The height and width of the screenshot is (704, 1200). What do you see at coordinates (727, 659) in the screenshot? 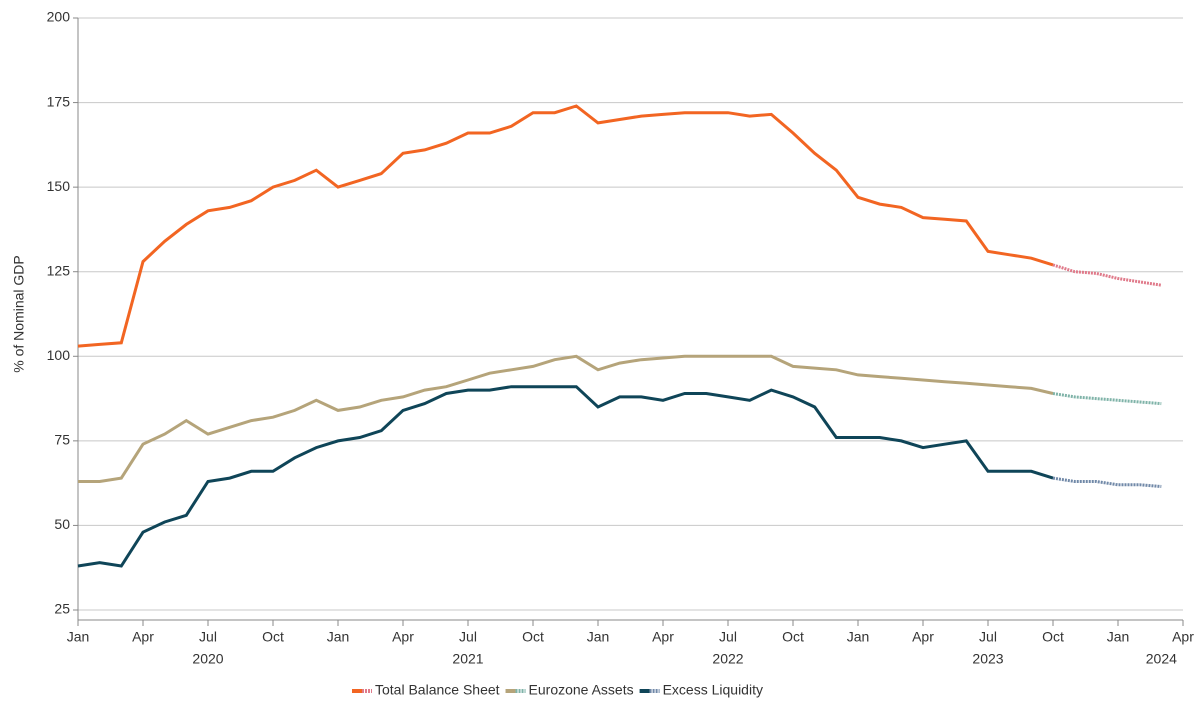
I see `year-label: 2022` at bounding box center [727, 659].